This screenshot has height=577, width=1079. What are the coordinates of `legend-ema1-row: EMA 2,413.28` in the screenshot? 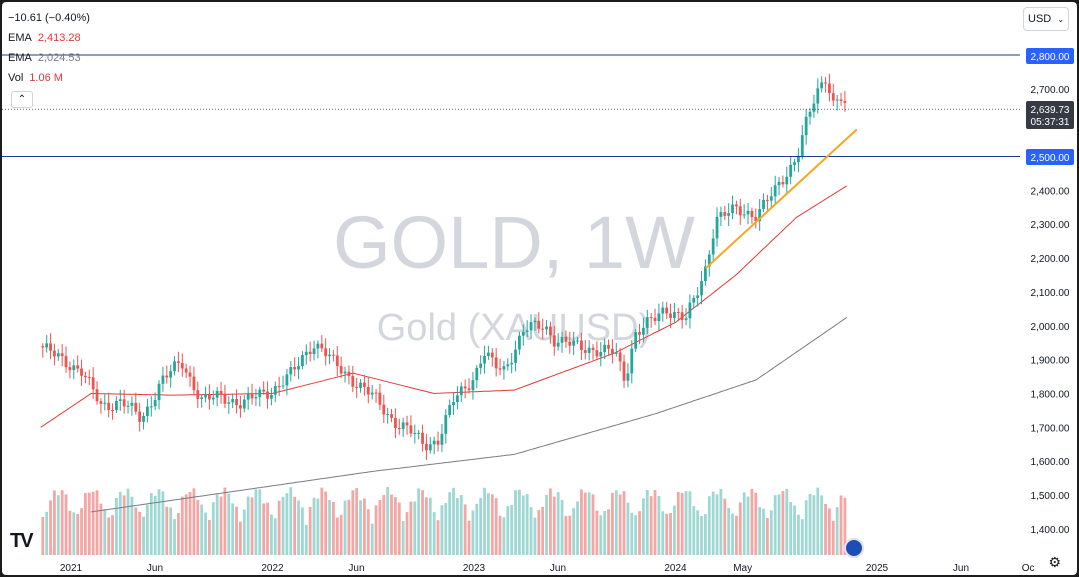 It's located at (49, 38).